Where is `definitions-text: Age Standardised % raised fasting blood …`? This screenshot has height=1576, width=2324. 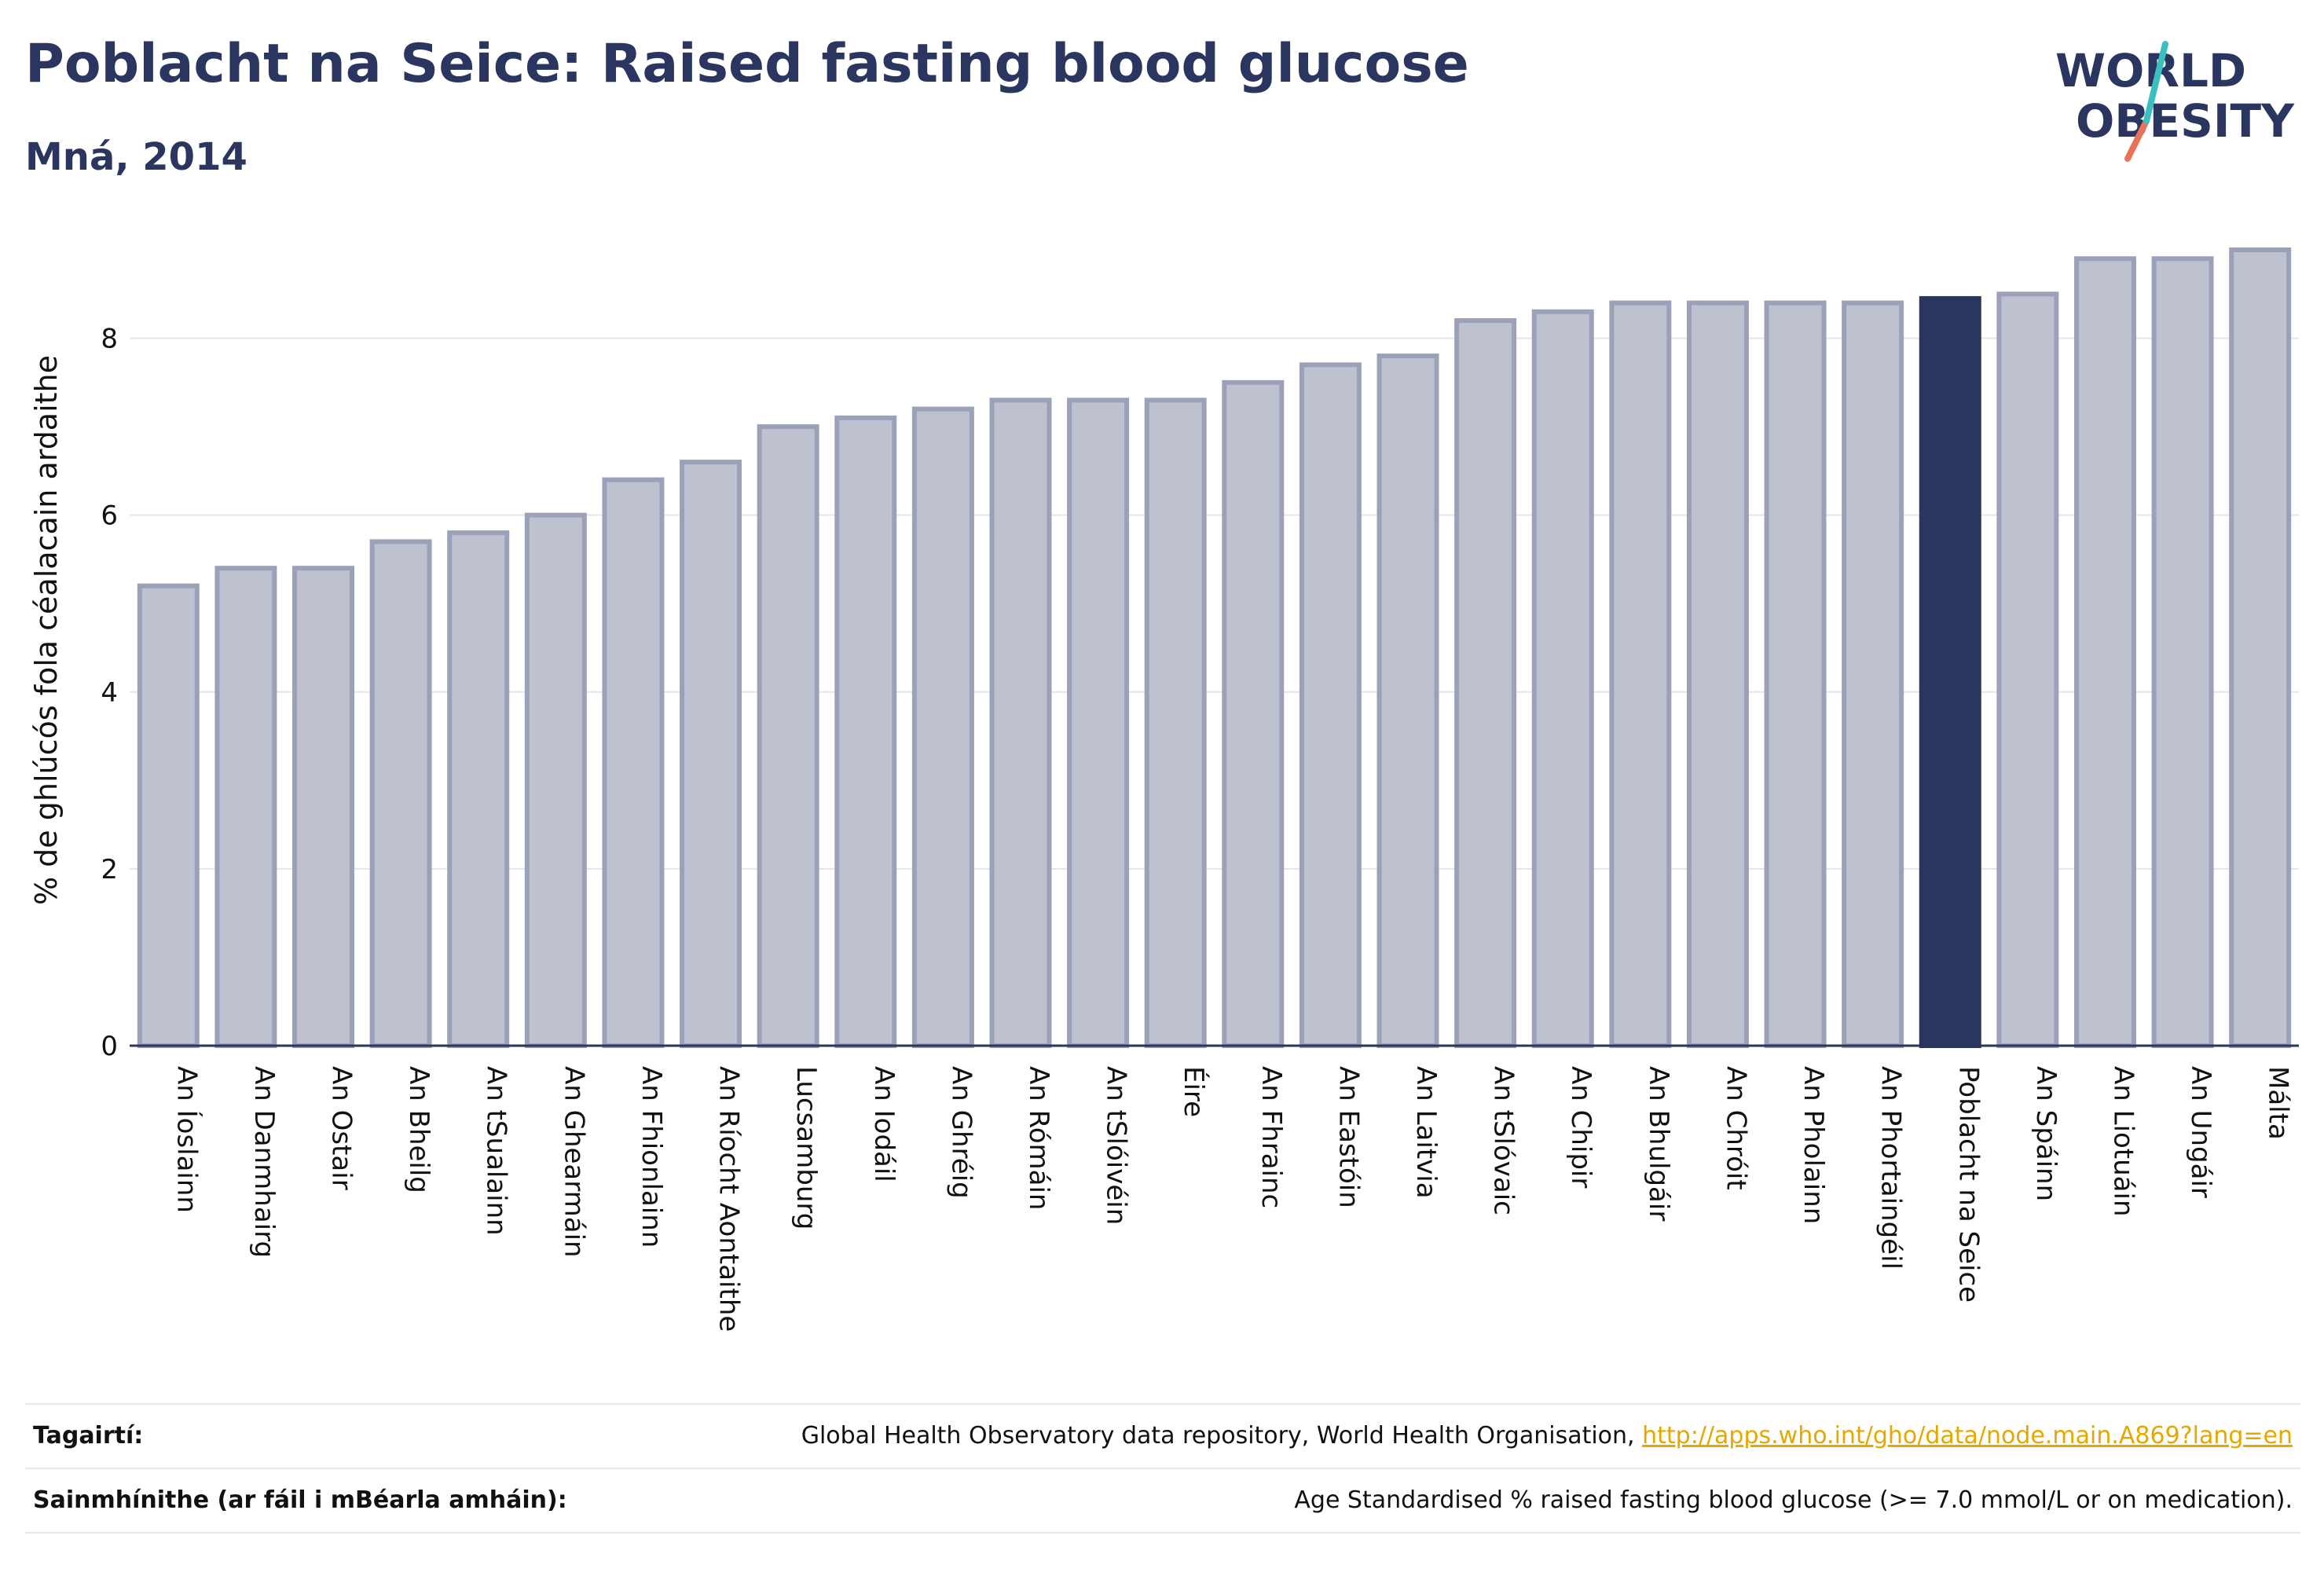
definitions-text: Age Standardised % raised fasting blood … is located at coordinates (1793, 1500).